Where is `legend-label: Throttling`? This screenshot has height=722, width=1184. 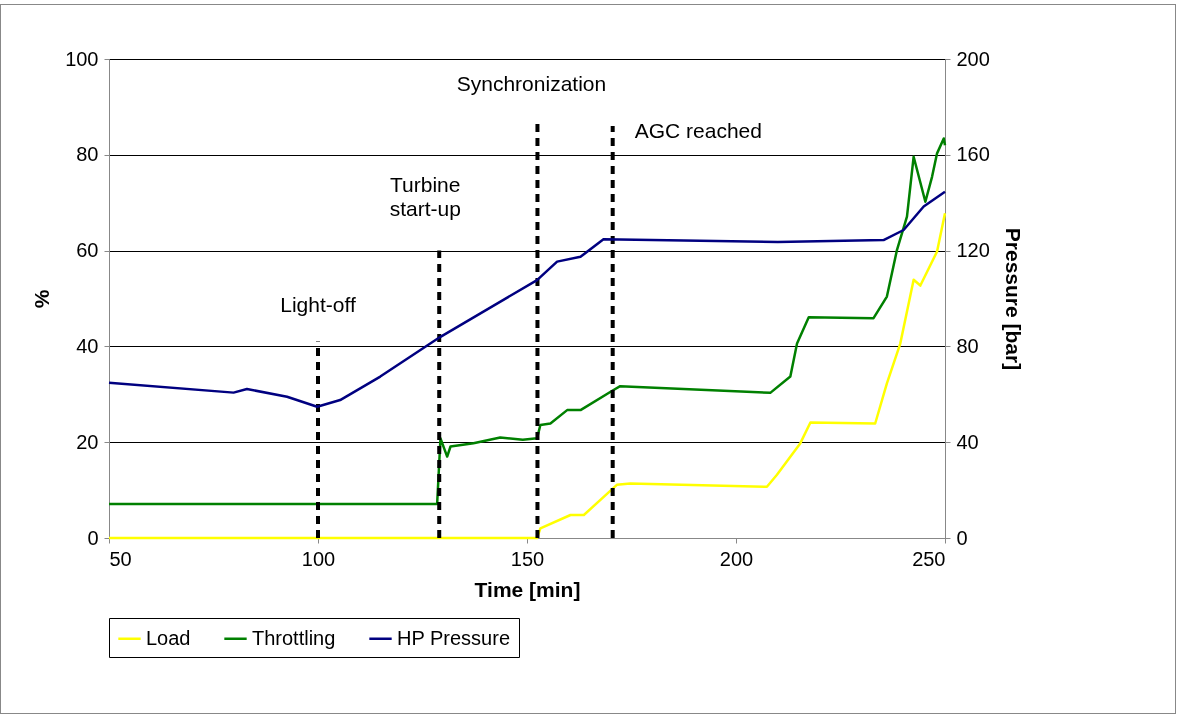 legend-label: Throttling is located at coordinates (294, 637).